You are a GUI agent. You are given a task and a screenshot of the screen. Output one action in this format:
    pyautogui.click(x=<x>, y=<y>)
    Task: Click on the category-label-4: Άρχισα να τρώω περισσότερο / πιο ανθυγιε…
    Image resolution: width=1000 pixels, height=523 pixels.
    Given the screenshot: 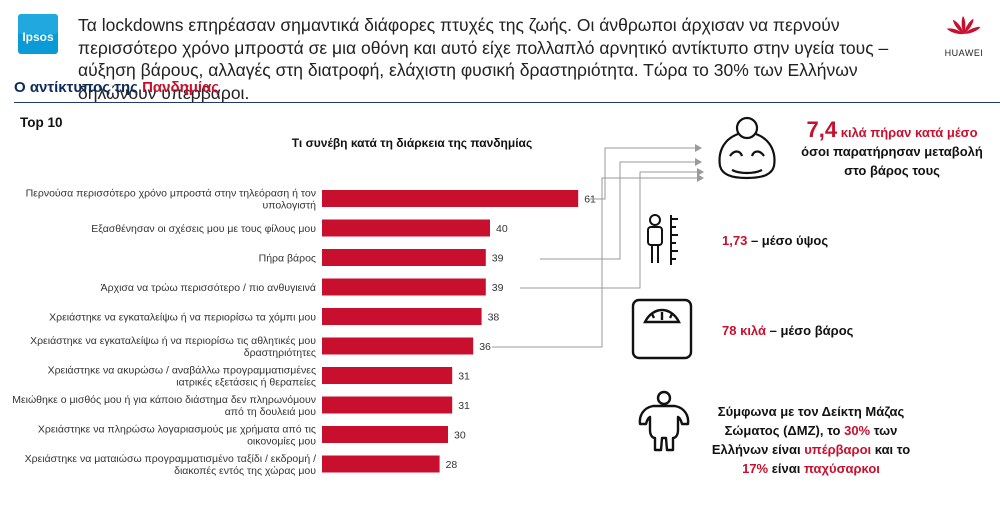 What is the action you would take?
    pyautogui.click(x=208, y=288)
    